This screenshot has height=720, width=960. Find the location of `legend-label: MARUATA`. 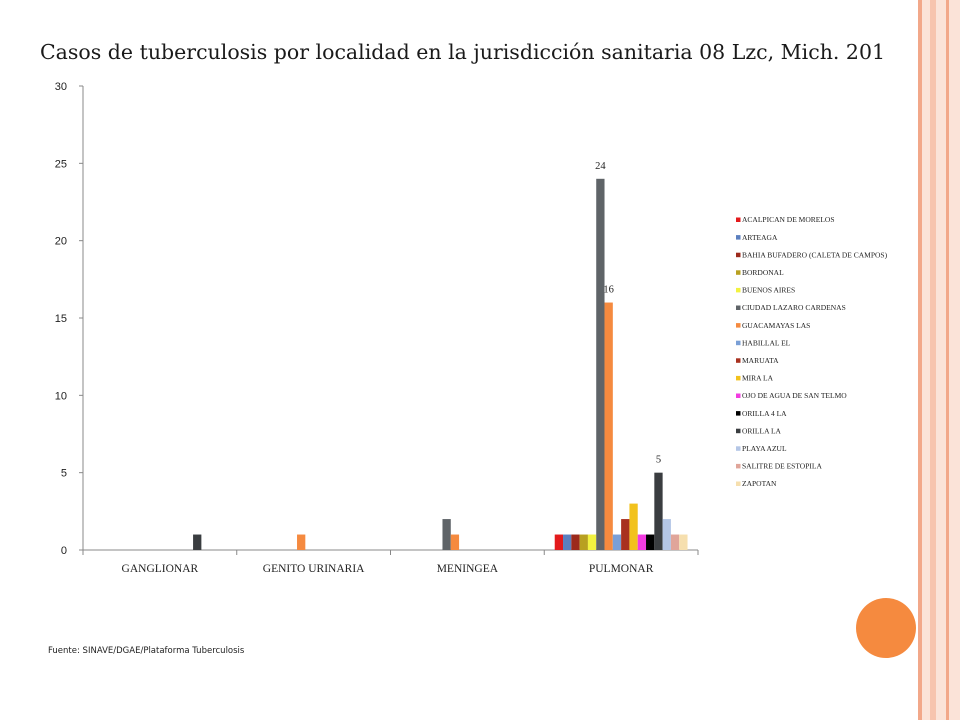

legend-label: MARUATA is located at coordinates (760, 360).